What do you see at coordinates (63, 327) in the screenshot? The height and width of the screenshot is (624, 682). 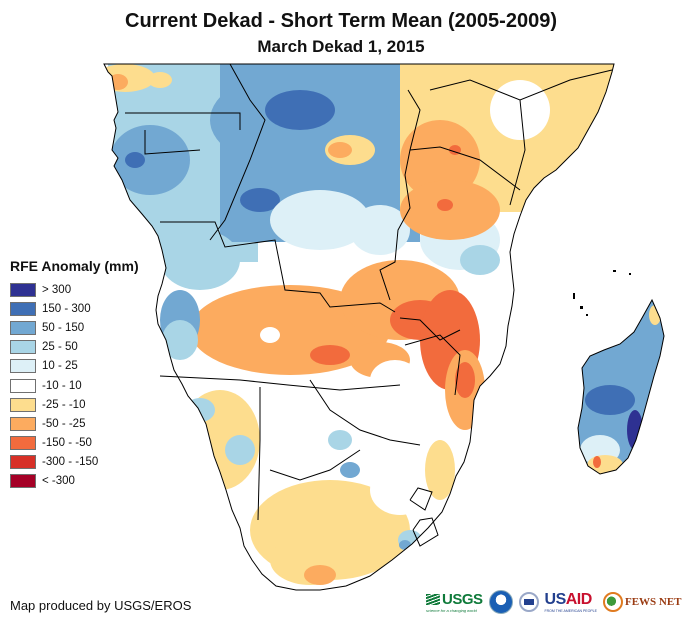 I see `legend-label: 50 - 150` at bounding box center [63, 327].